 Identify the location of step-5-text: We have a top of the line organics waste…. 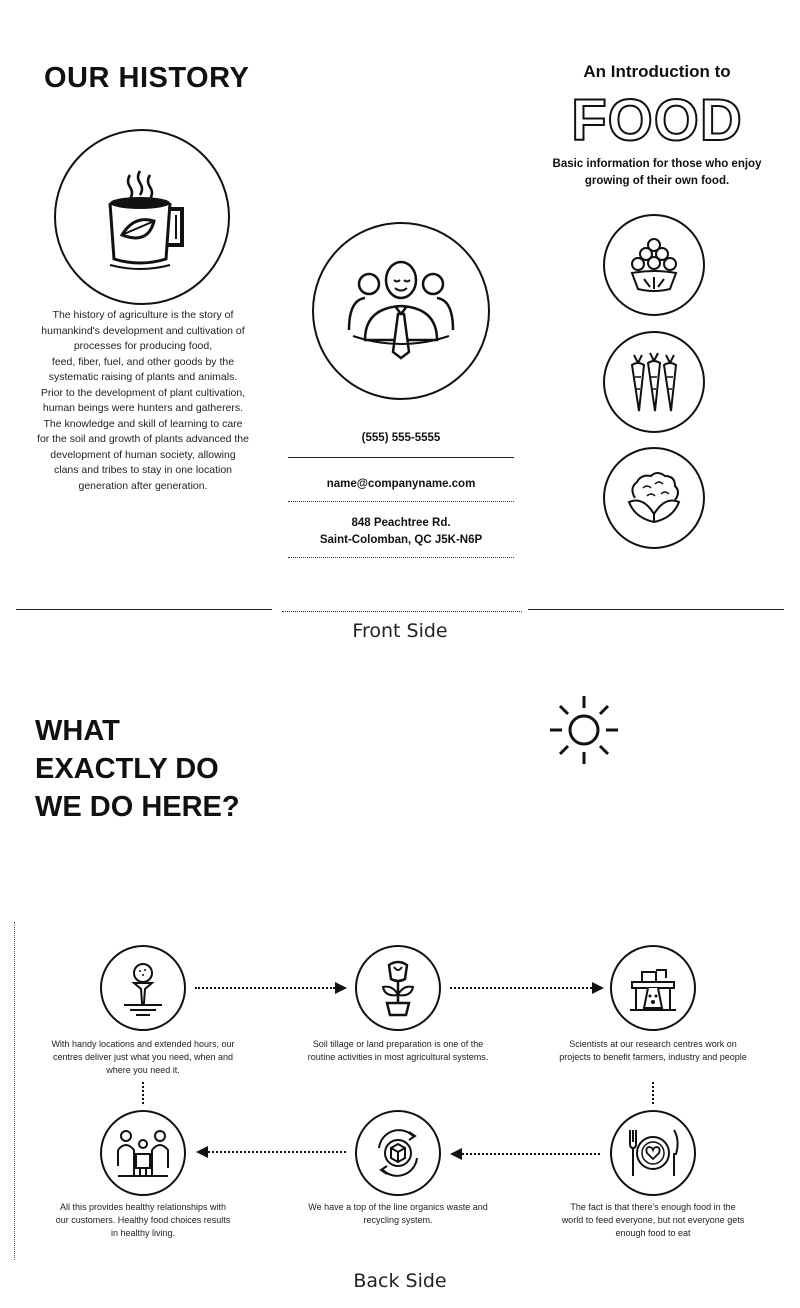
(398, 1214).